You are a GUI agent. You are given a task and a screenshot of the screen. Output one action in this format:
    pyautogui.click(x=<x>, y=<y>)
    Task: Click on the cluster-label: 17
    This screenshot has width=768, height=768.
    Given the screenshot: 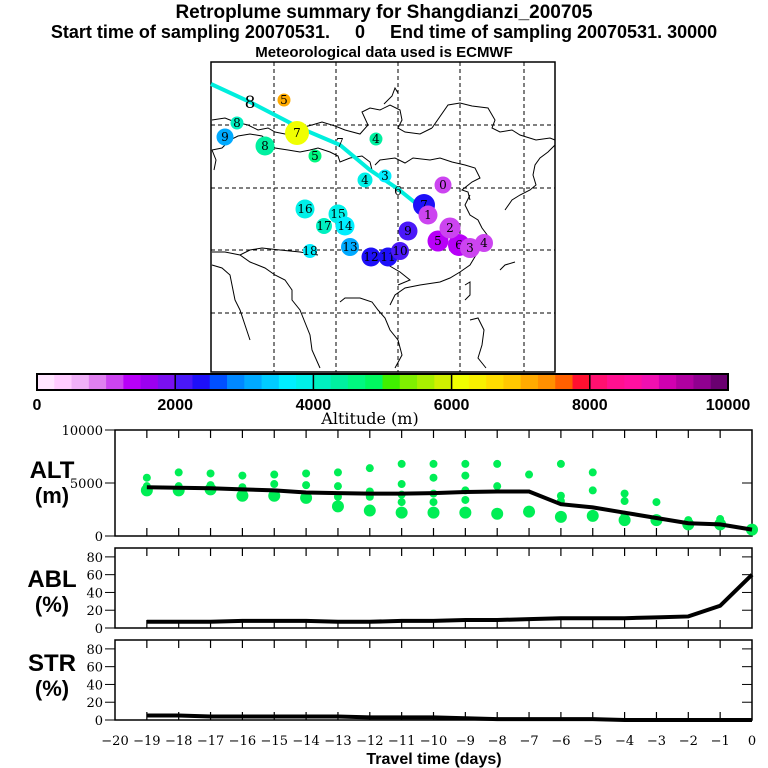 What is the action you would take?
    pyautogui.click(x=323, y=226)
    